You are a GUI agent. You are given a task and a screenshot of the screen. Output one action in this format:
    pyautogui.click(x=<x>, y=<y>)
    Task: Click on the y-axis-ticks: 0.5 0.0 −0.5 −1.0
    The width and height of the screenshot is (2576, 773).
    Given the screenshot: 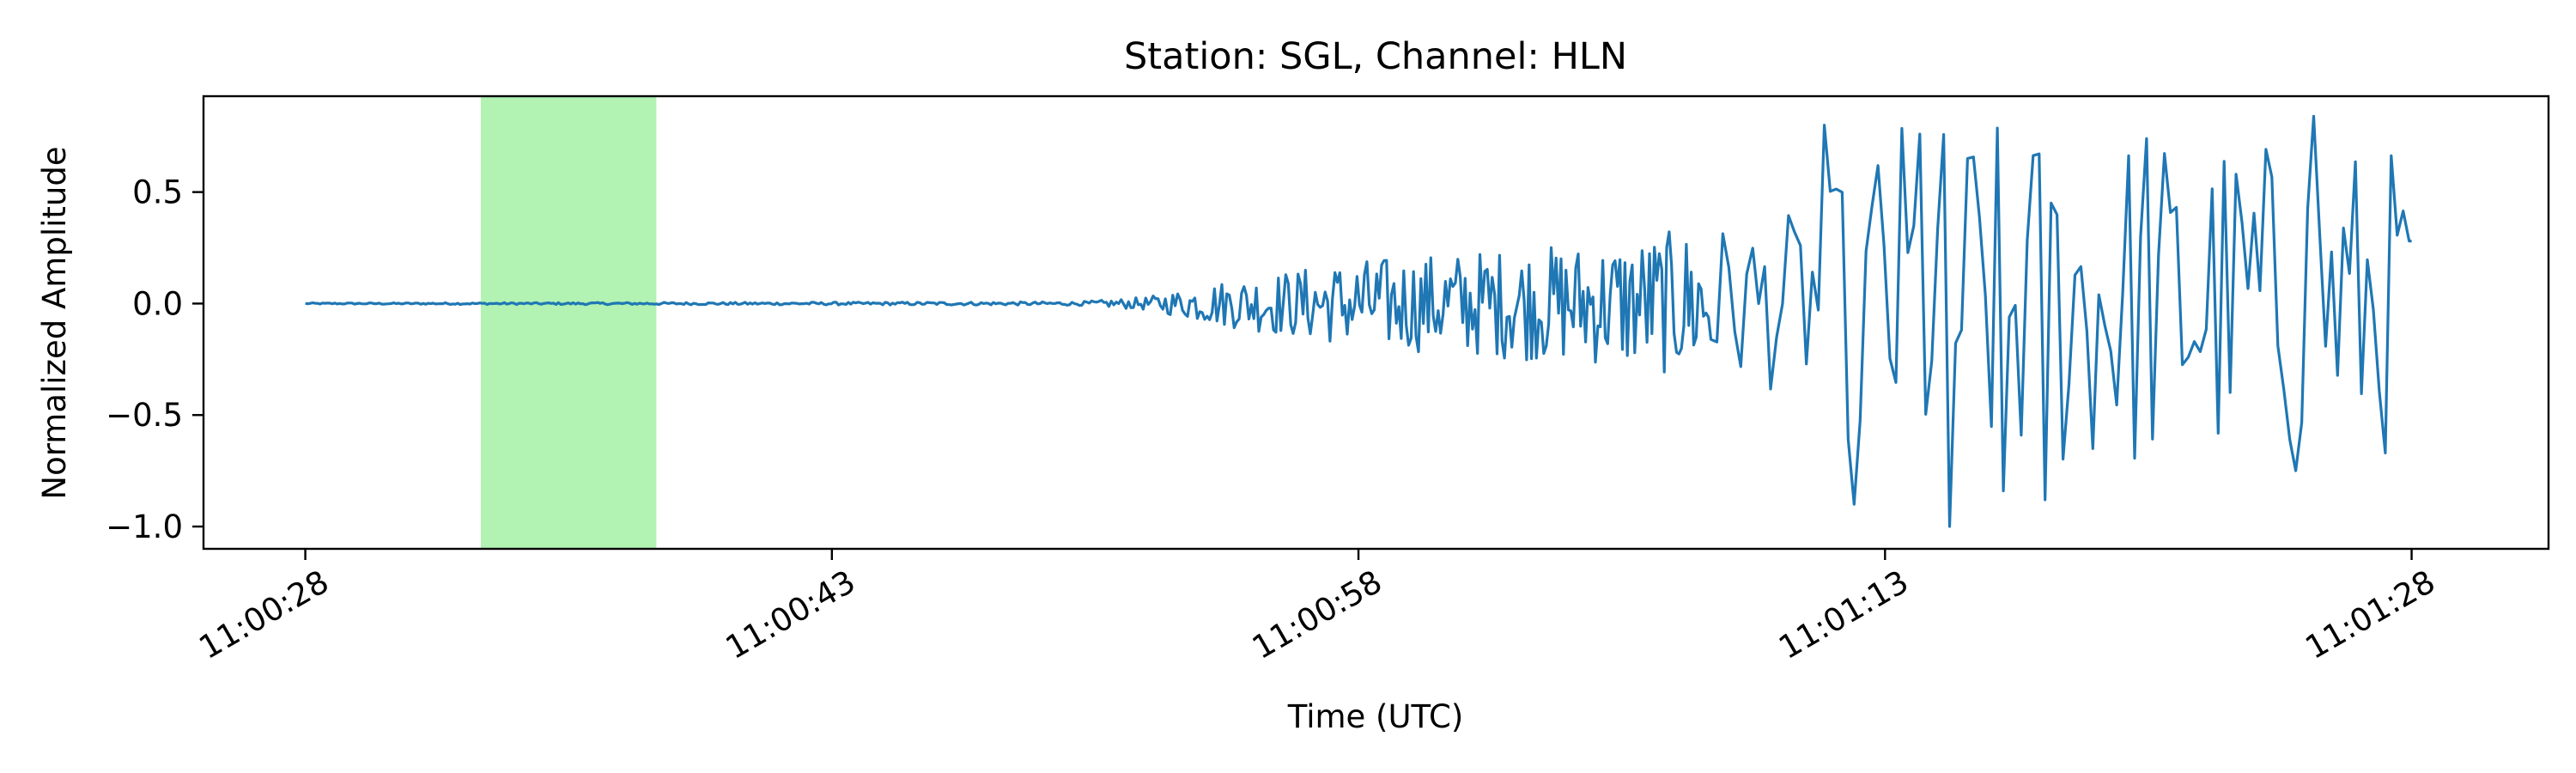 What is the action you would take?
    pyautogui.click(x=155, y=359)
    